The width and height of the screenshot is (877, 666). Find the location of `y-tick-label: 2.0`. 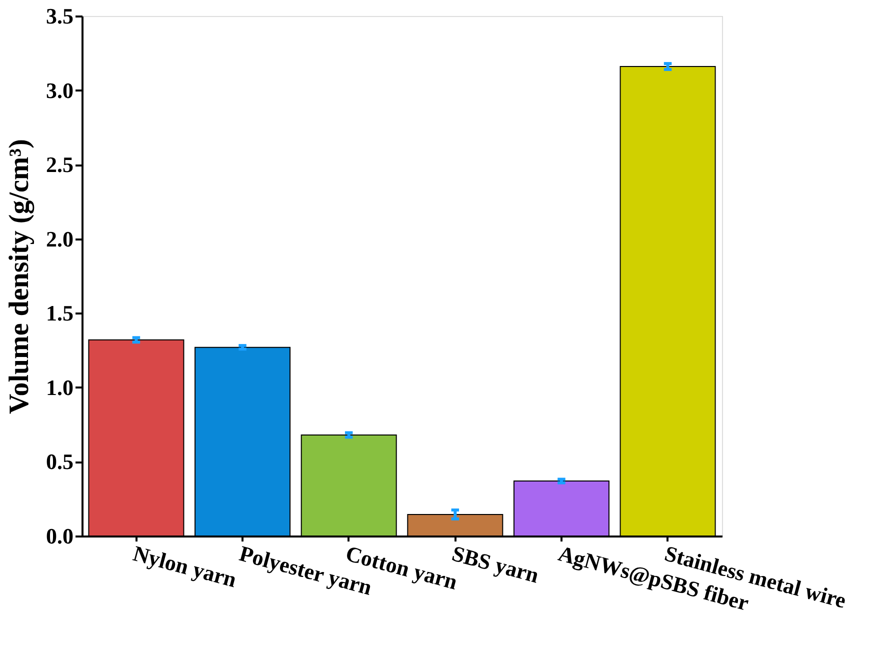

y-tick-label: 2.0 is located at coordinates (60, 239).